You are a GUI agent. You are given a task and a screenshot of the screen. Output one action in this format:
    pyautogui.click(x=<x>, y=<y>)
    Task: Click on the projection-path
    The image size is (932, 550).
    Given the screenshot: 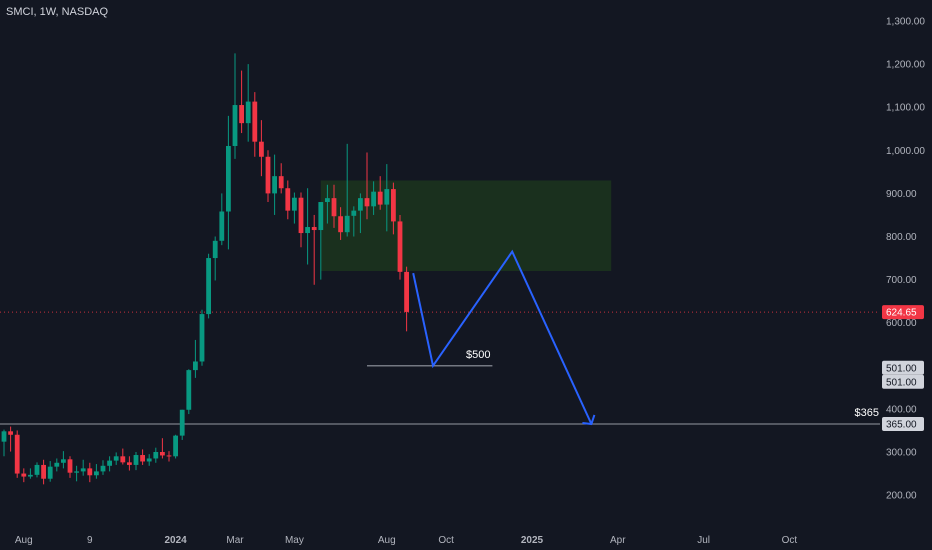 What is the action you would take?
    pyautogui.click(x=502, y=337)
    